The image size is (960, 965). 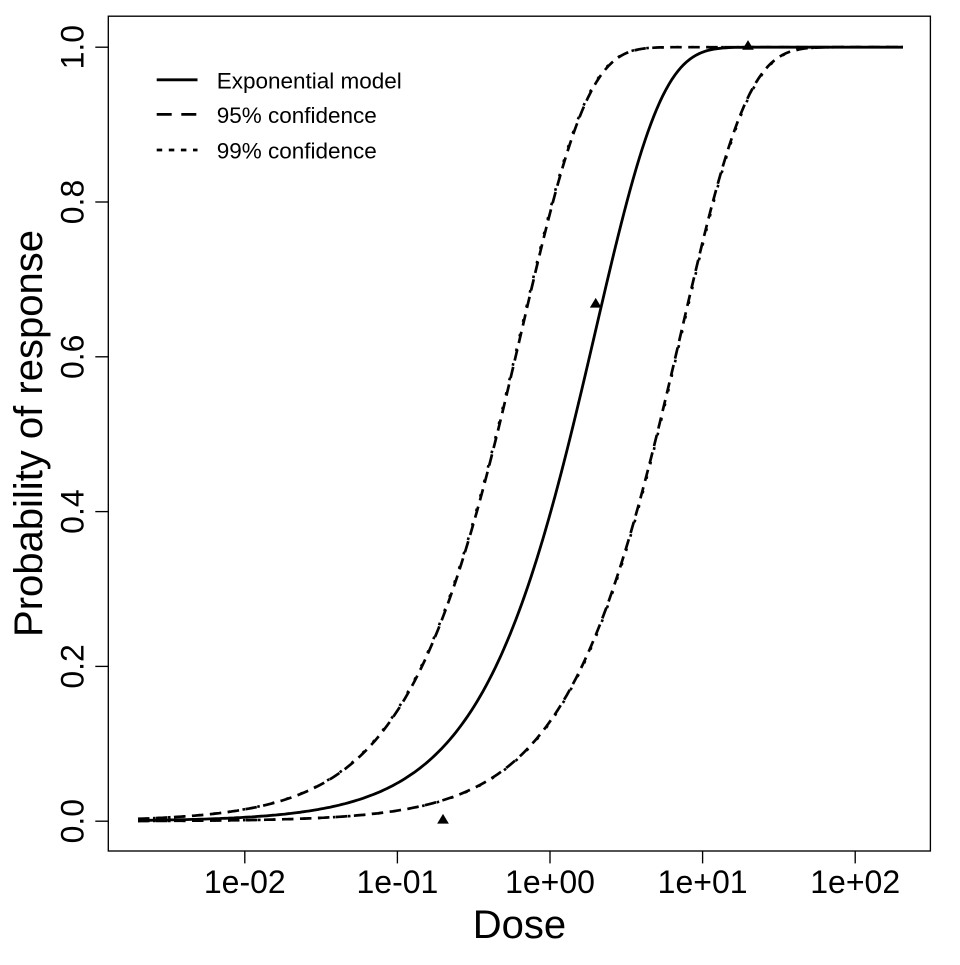 I want to click on svg-text: 0.8, so click(x=73, y=202).